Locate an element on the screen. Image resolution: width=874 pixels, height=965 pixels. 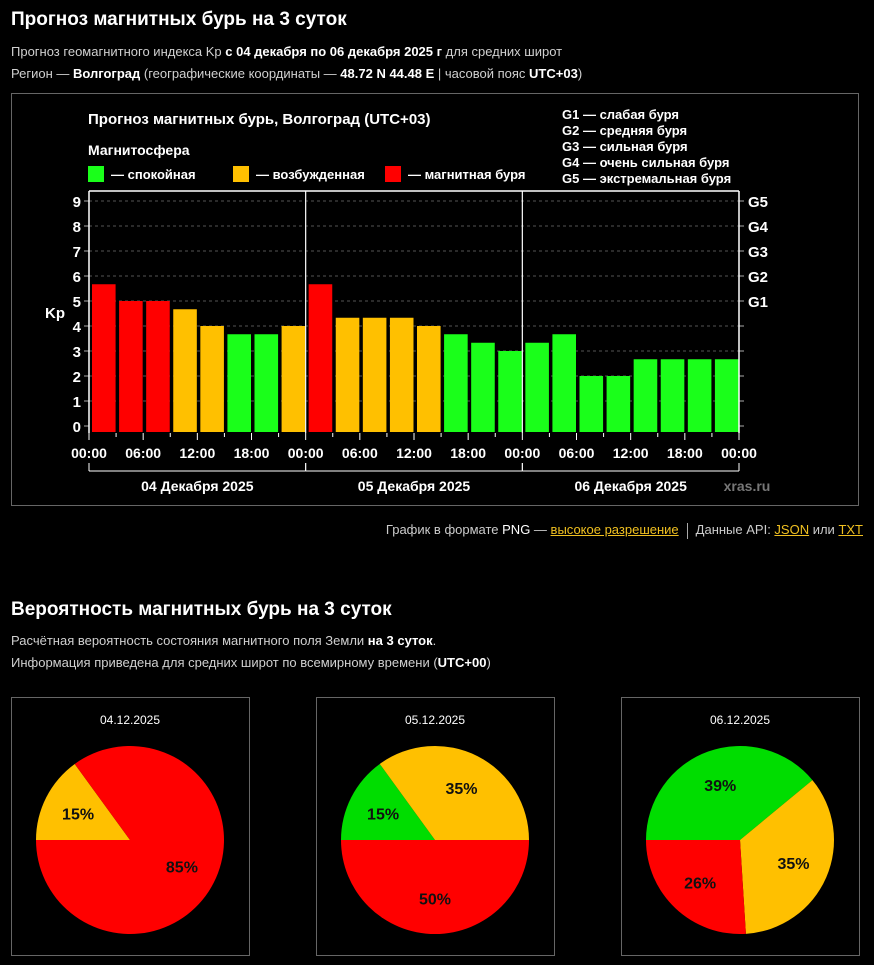
pie-card-day3: 06.12.2025 39% 35% 26% is located at coordinates (740, 826).